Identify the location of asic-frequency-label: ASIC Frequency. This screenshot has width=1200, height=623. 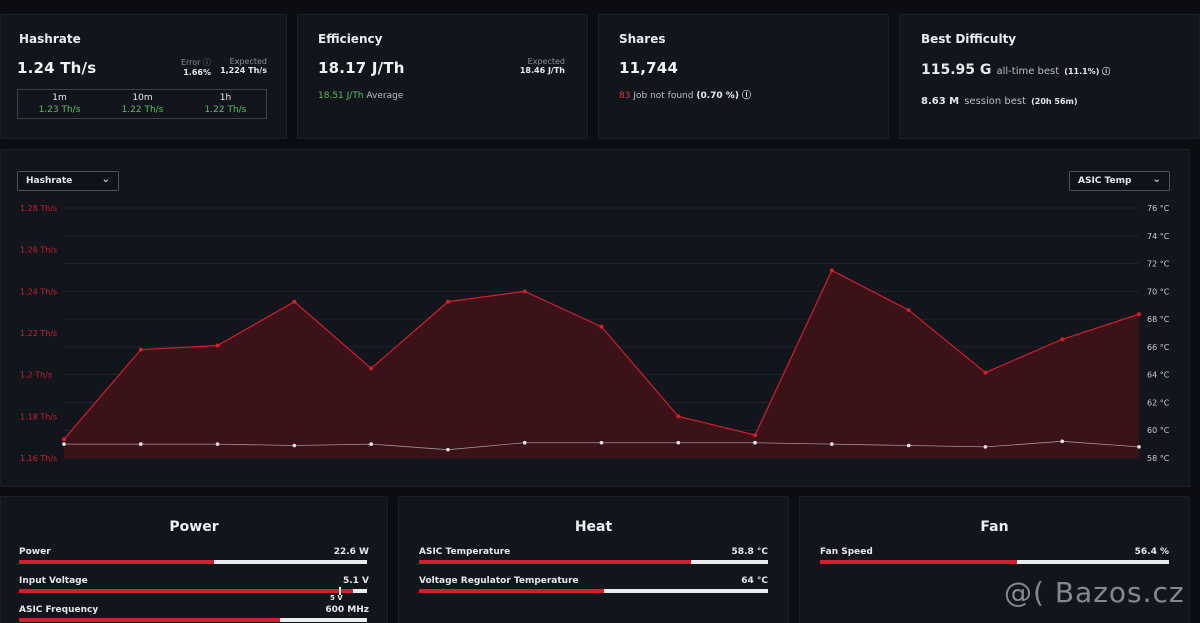
(59, 610).